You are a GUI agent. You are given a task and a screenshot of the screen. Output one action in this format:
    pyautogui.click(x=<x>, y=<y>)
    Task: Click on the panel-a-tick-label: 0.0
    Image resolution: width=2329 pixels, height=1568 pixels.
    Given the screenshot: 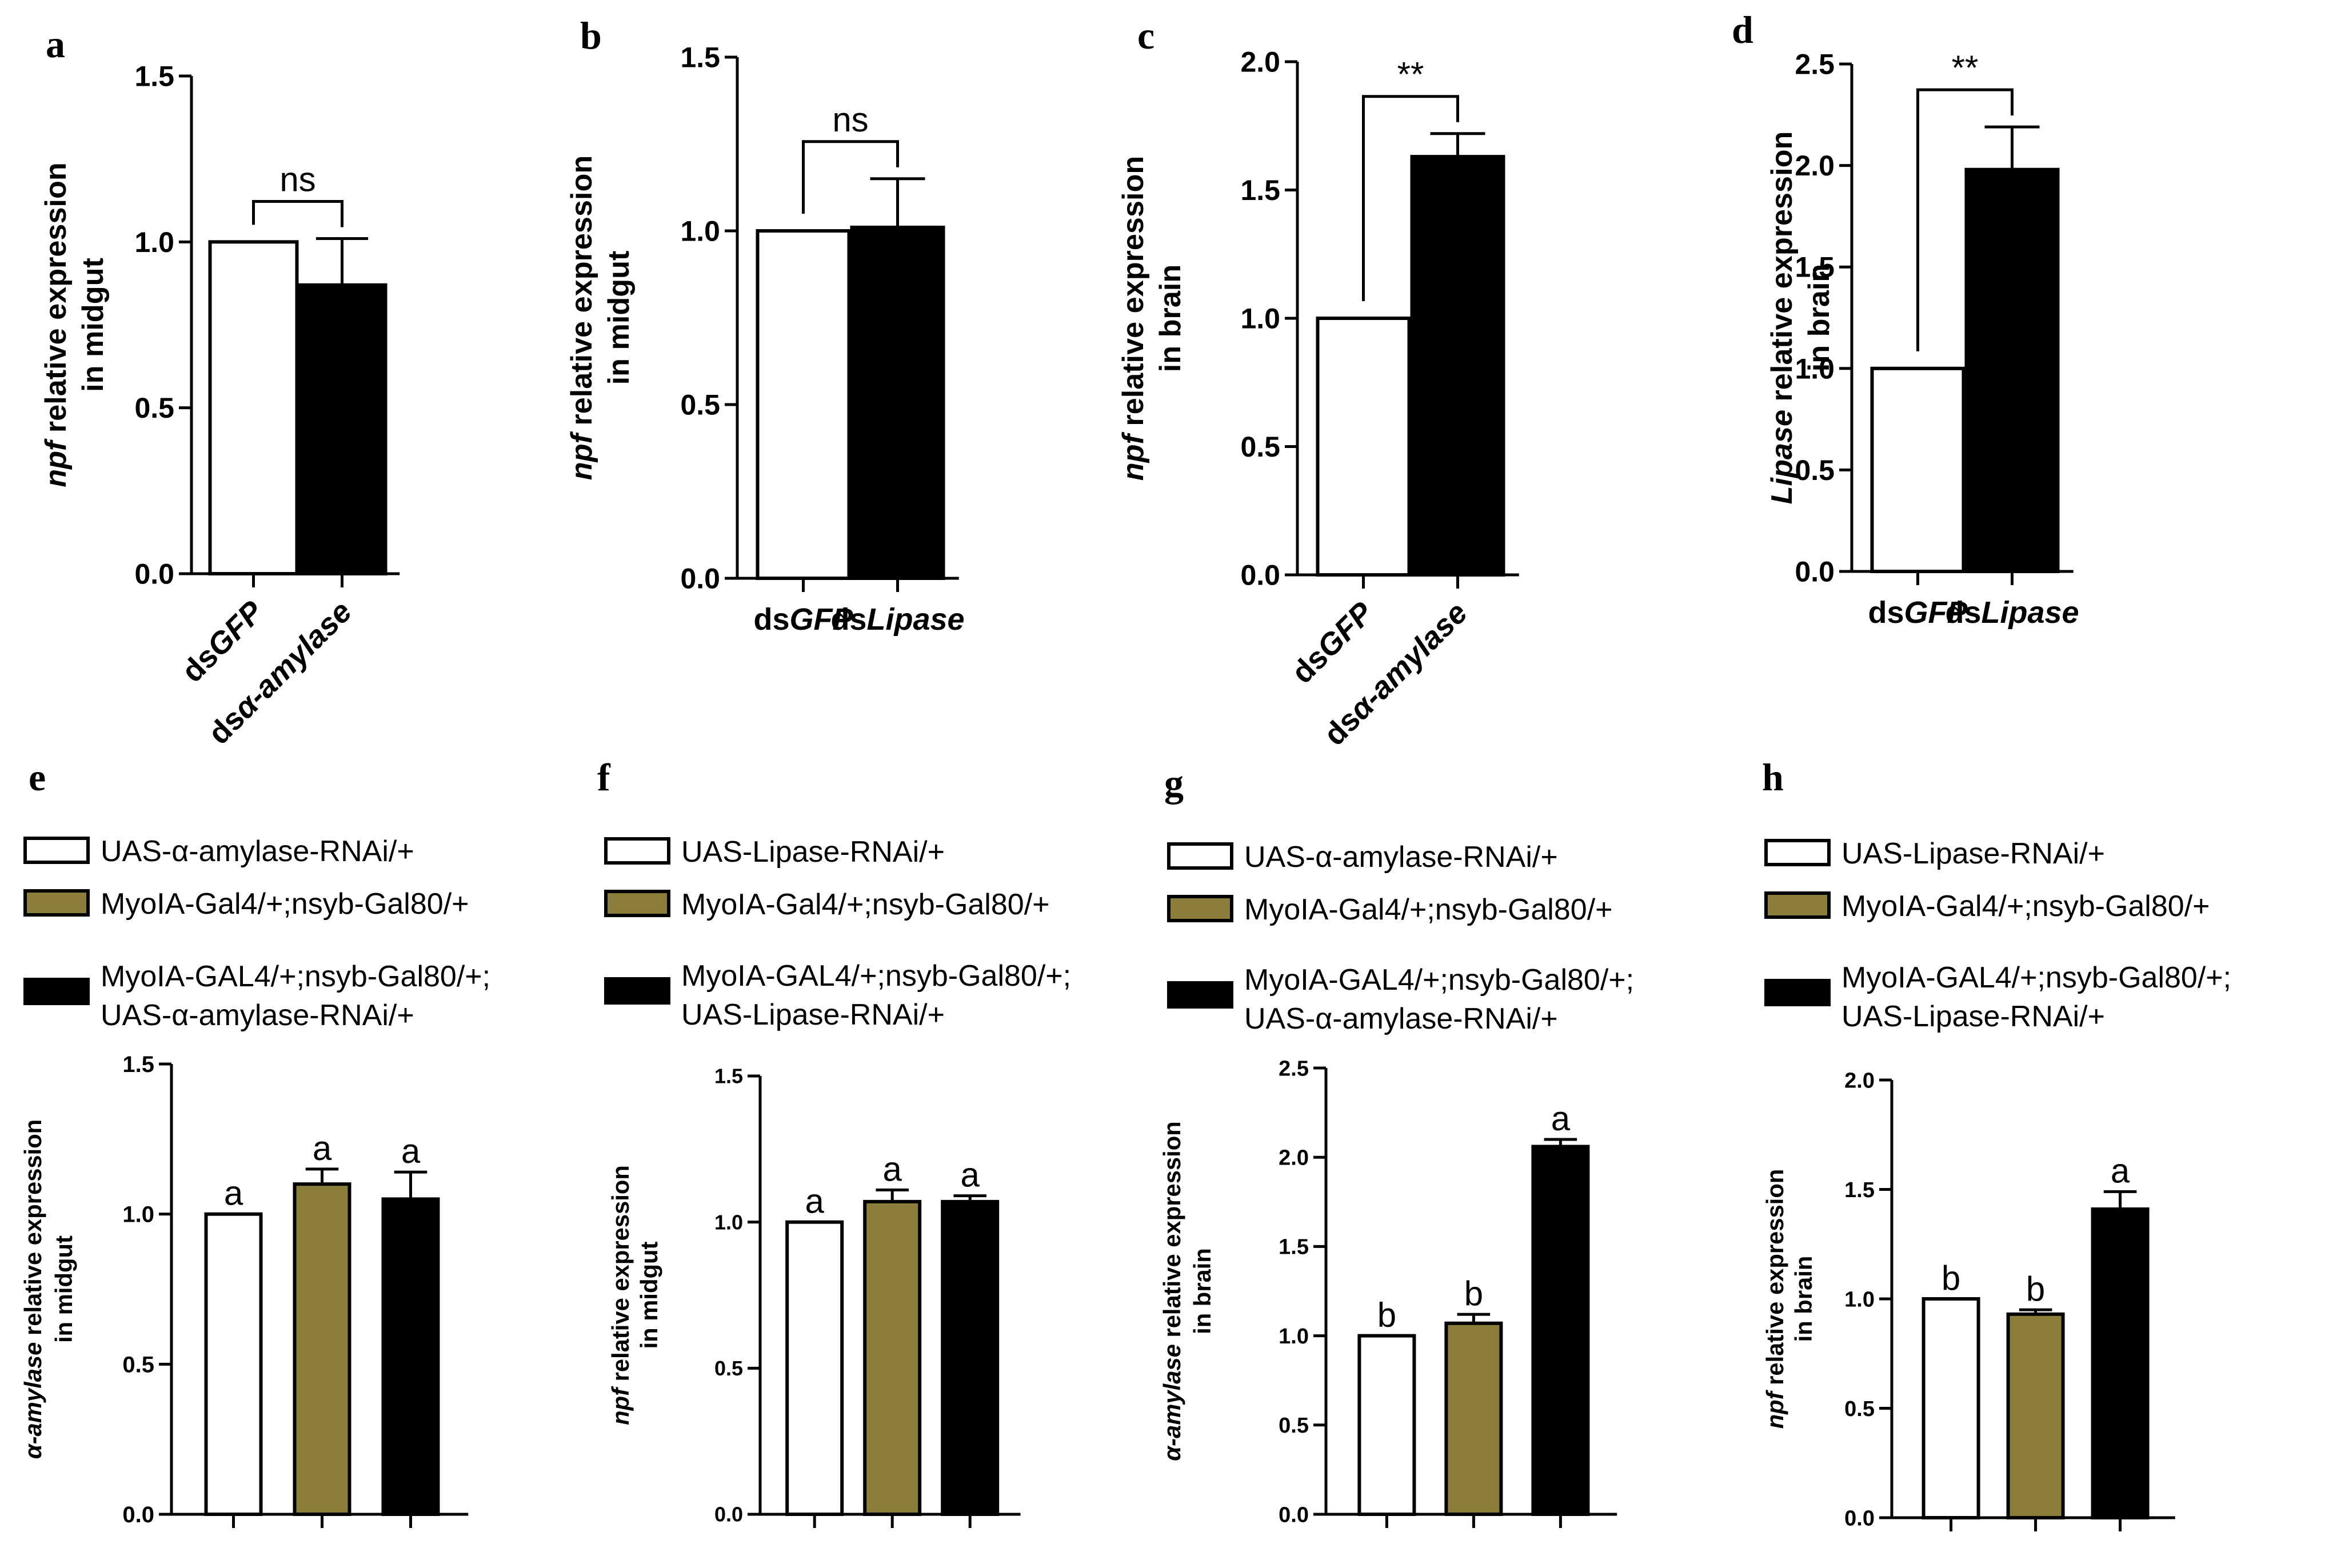 What is the action you would take?
    pyautogui.click(x=154, y=574)
    